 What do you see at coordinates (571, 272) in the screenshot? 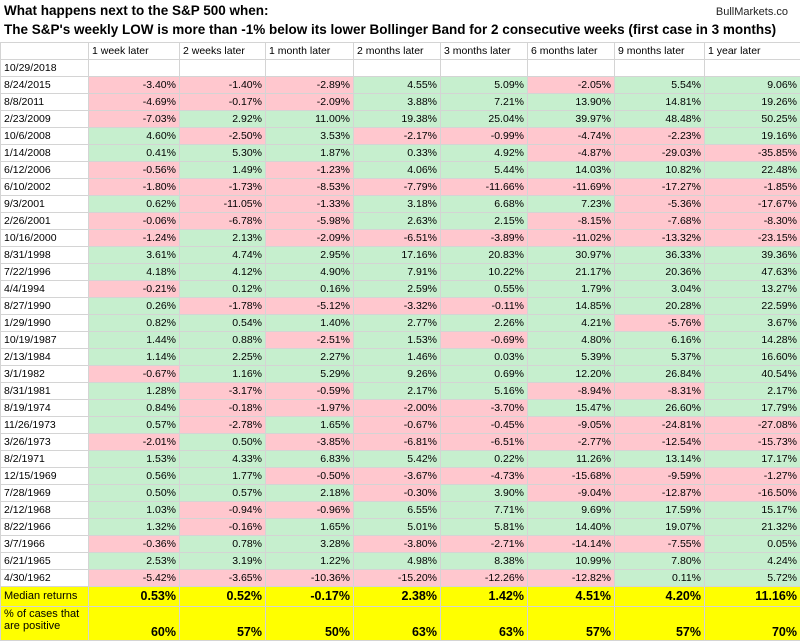
I see `value-cell: 21.17%` at bounding box center [571, 272].